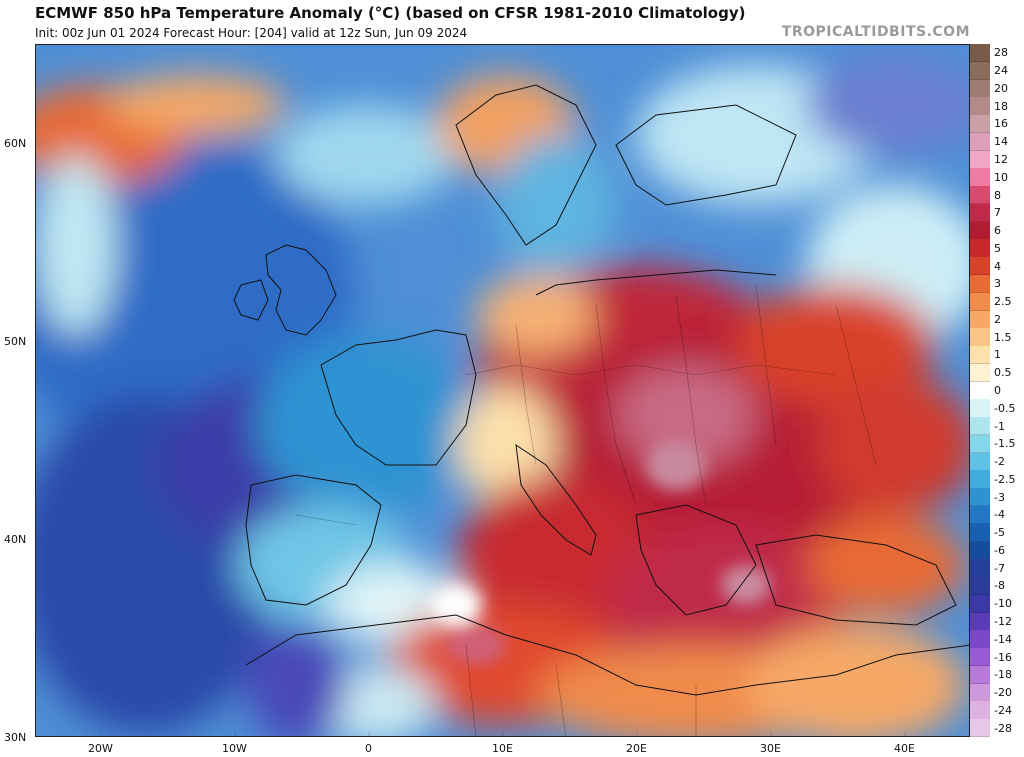  What do you see at coordinates (999, 515) in the screenshot?
I see `colorbar-label: -4` at bounding box center [999, 515].